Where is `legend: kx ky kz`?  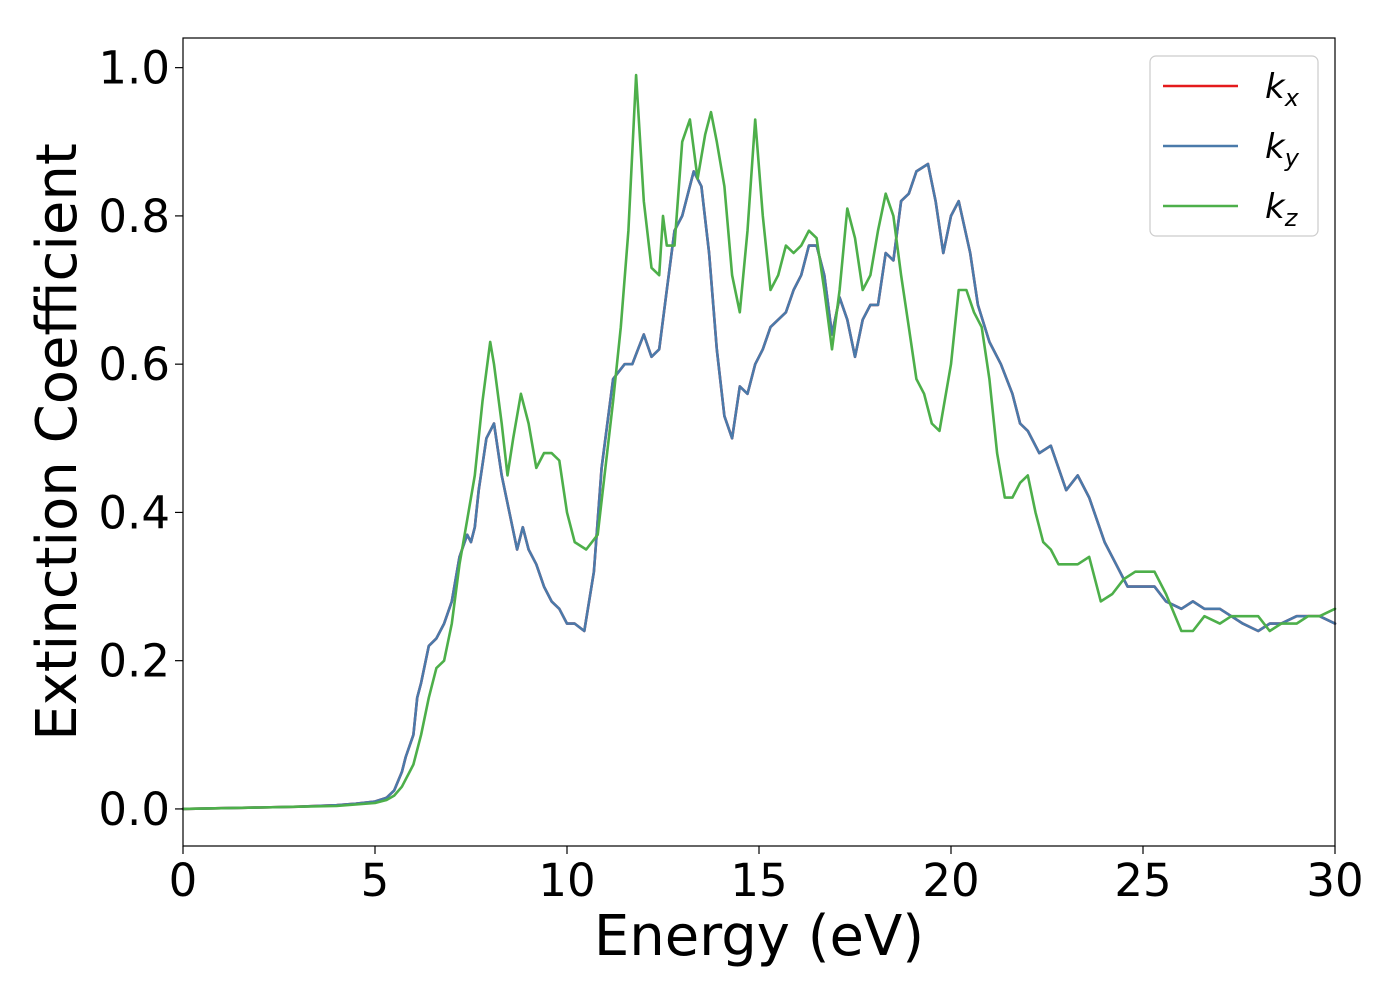 legend: kx ky kz is located at coordinates (1234, 146).